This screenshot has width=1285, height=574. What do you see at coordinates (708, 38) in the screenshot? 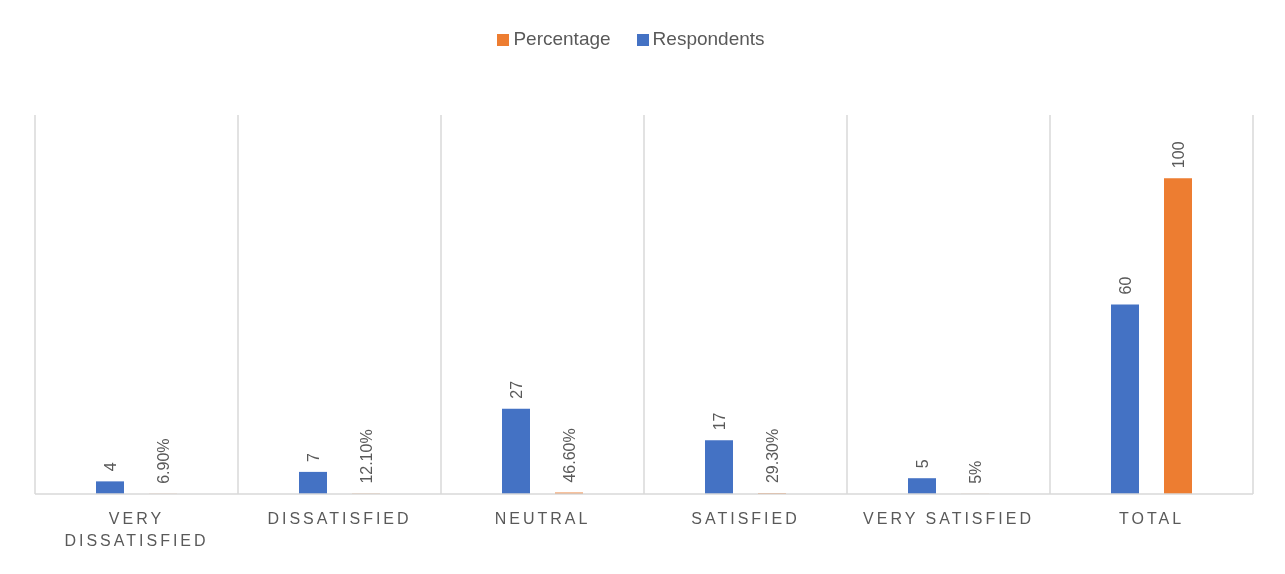
I see `legend-label: Respondents` at bounding box center [708, 38].